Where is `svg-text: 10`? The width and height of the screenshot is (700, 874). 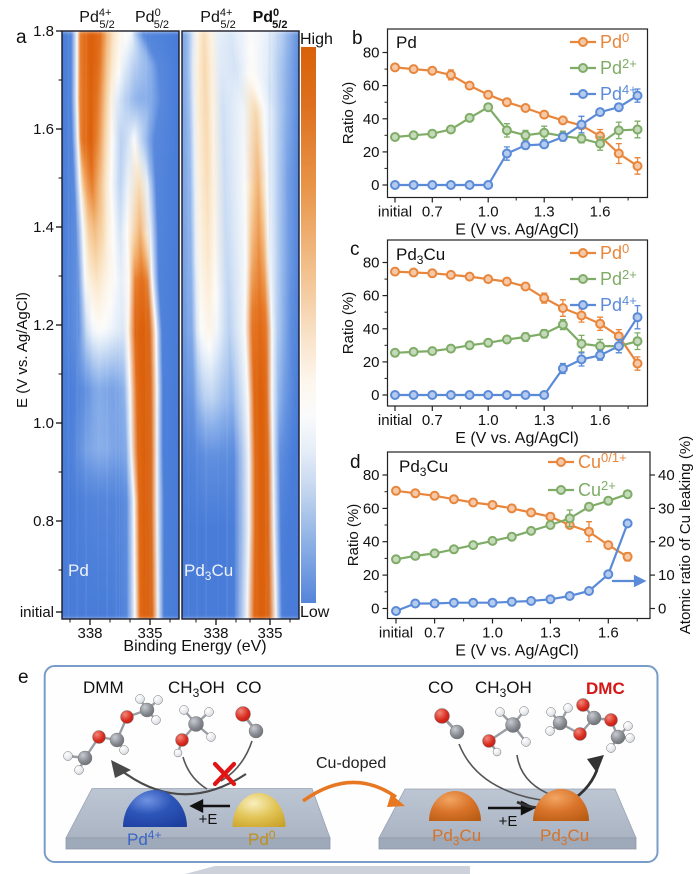 svg-text: 10 is located at coordinates (666, 575).